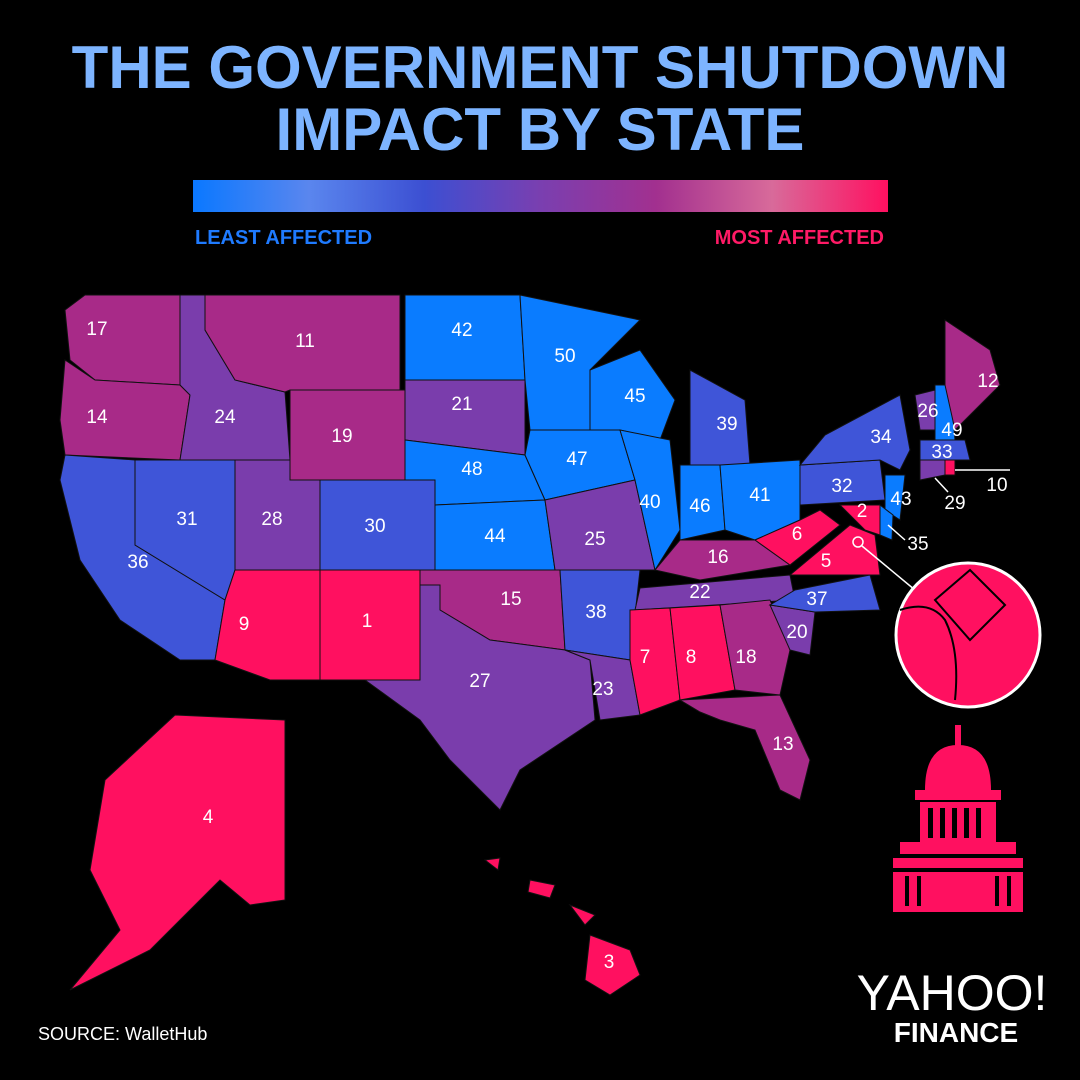 The image size is (1080, 1080). I want to click on state-rank: 1, so click(367, 621).